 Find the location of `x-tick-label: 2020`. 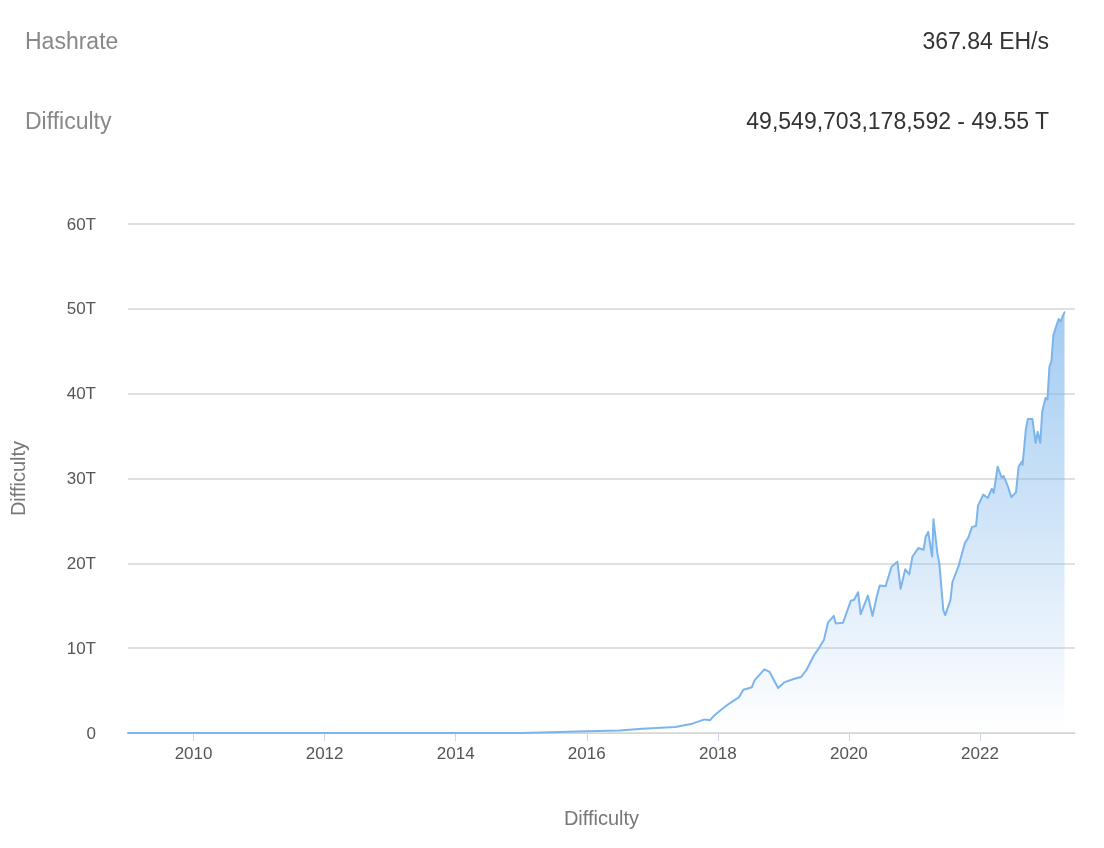

x-tick-label: 2020 is located at coordinates (848, 753).